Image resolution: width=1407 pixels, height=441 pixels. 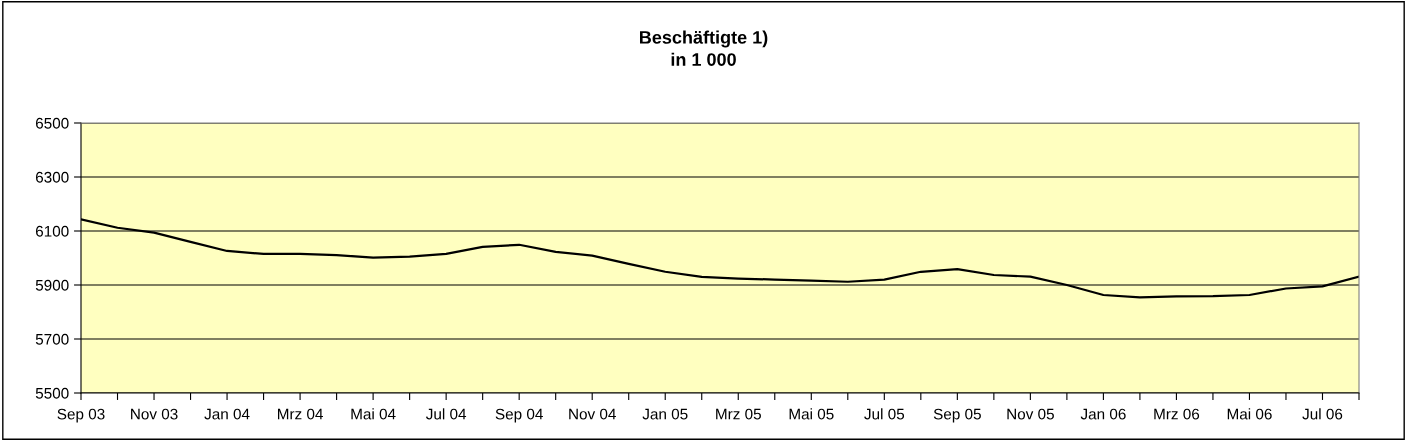 I want to click on x-tick-label: Jan 06, so click(x=1103, y=414).